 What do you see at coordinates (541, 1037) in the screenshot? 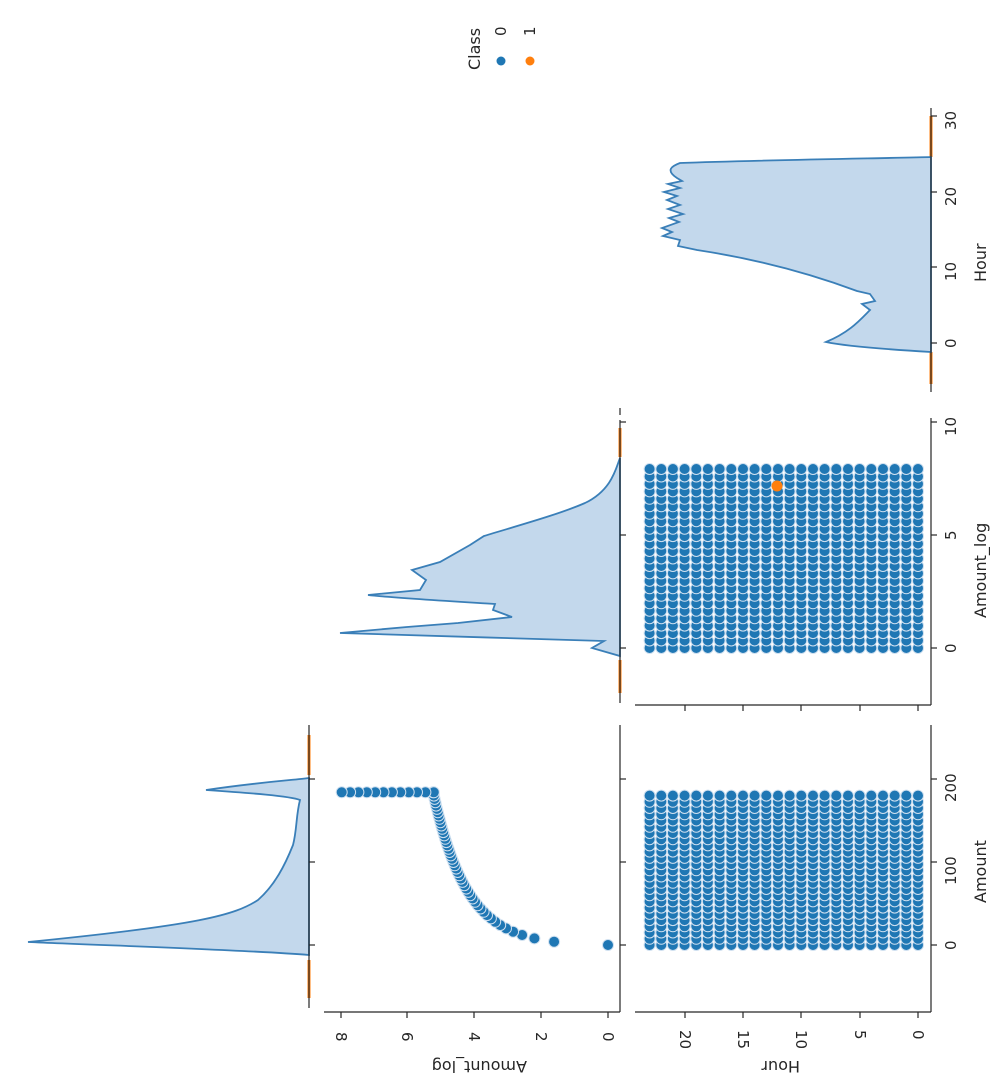
I see `amountlog-bottom-tick-2: 2` at bounding box center [541, 1037].